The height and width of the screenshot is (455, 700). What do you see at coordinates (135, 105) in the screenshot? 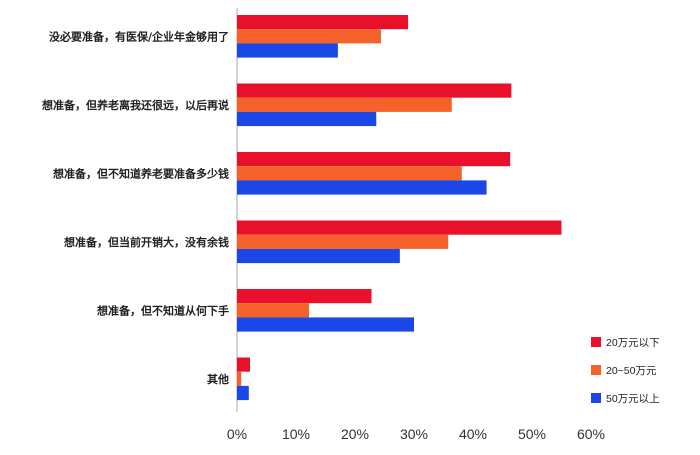
I see `category-label-1: 想准备，但养老离我还很远，以后再说` at bounding box center [135, 105].